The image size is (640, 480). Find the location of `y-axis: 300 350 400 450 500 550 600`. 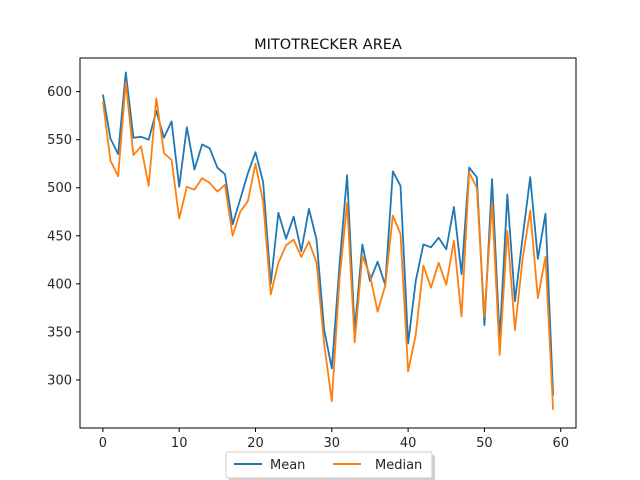

y-axis: 300 350 400 450 500 550 600 is located at coordinates (63, 236).